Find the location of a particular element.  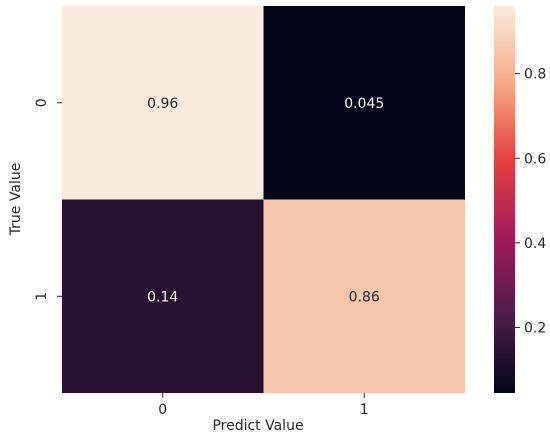

y-tick-label: 0 is located at coordinates (42, 102).